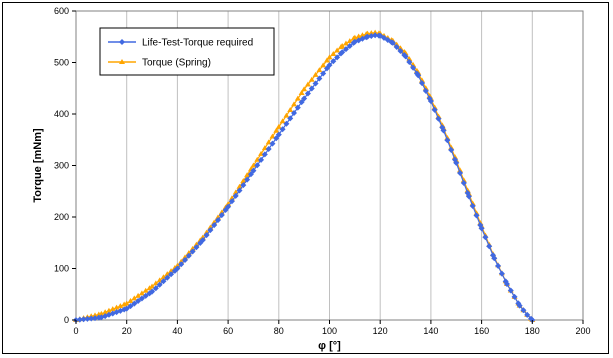 The width and height of the screenshot is (613, 358). I want to click on x-tick-label: 60, so click(228, 331).